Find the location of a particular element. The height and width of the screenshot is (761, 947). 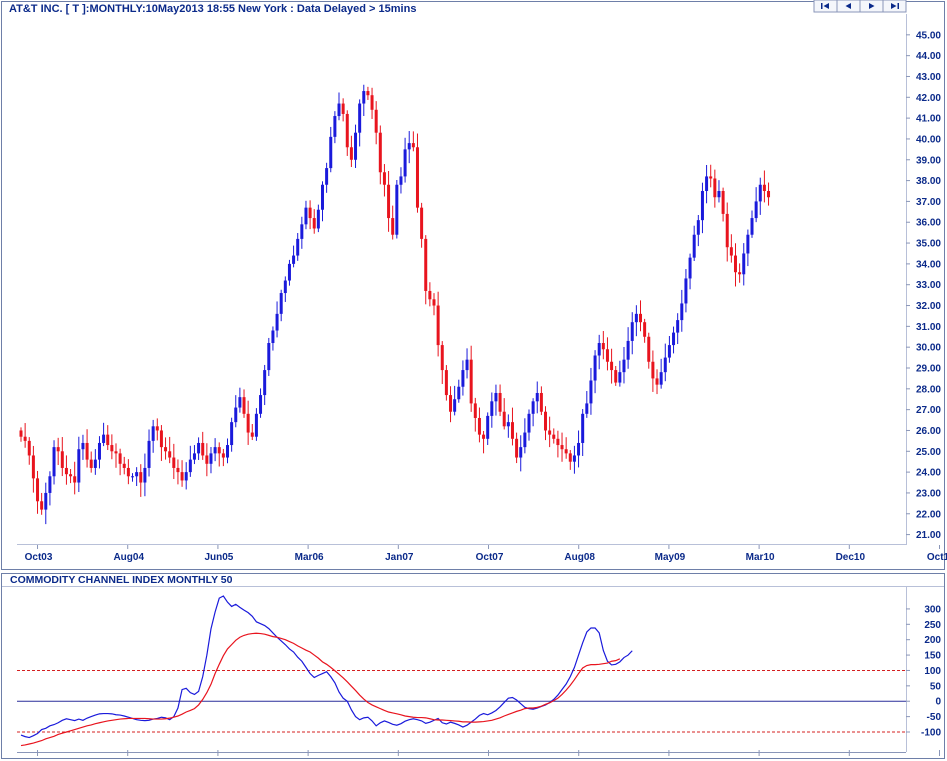

cci-y-tick-label: 100 is located at coordinates (932, 671).